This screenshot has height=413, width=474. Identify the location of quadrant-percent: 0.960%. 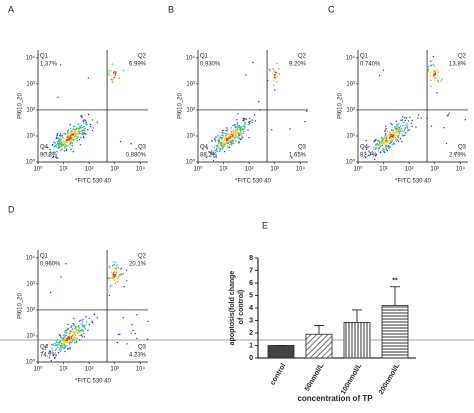
(50, 265).